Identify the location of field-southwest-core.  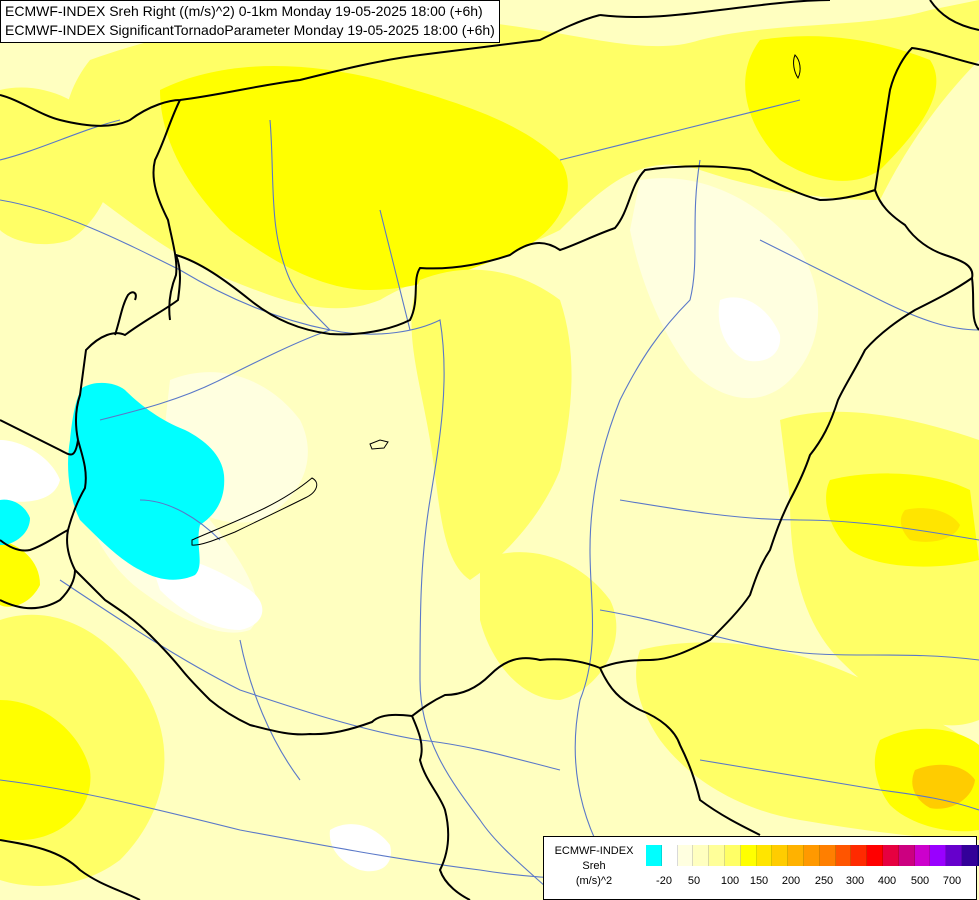
(45, 770).